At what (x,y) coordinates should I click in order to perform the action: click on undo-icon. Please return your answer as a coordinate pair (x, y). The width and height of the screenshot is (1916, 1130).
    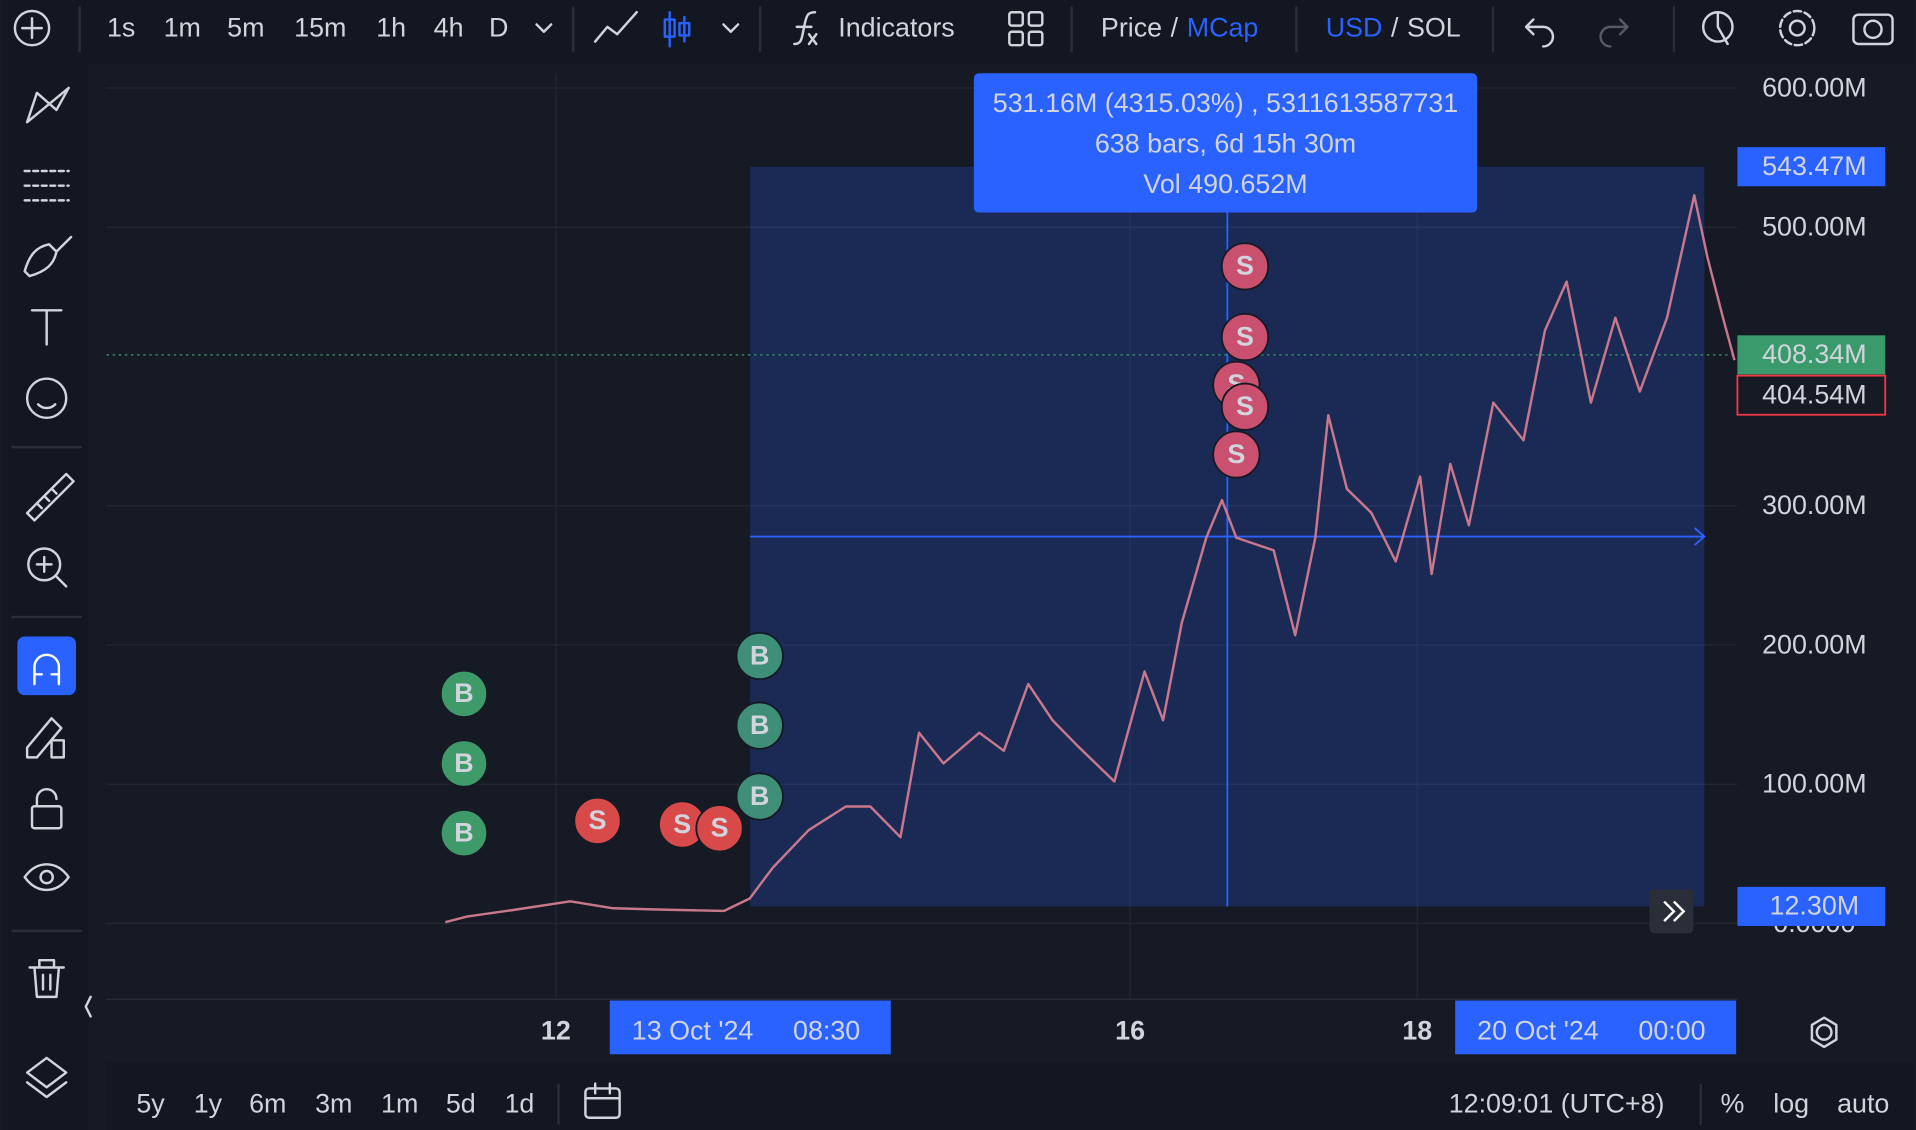
    Looking at the image, I should click on (1539, 33).